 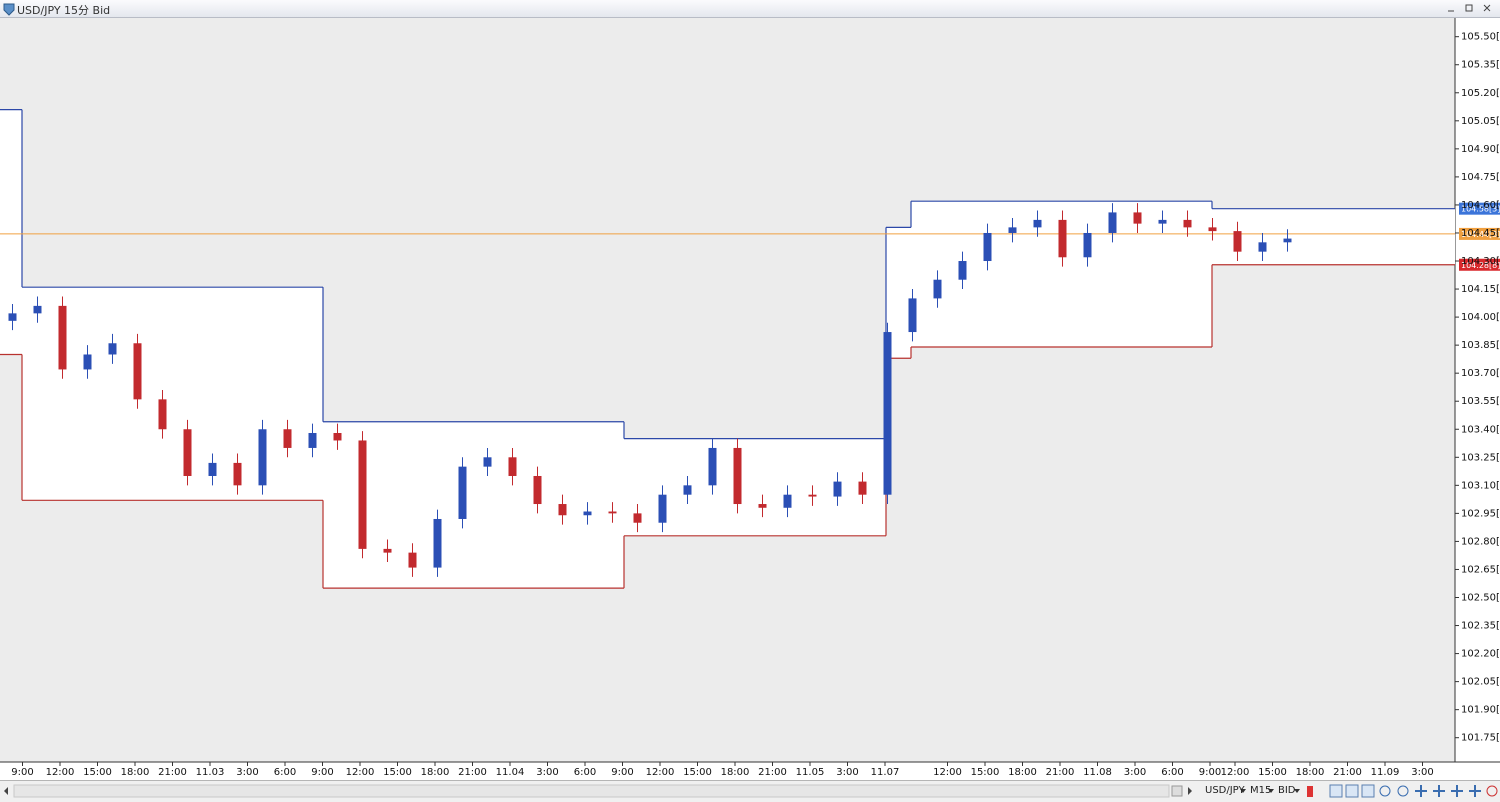 What do you see at coordinates (591, 791) in the screenshot?
I see `scrollbar-track` at bounding box center [591, 791].